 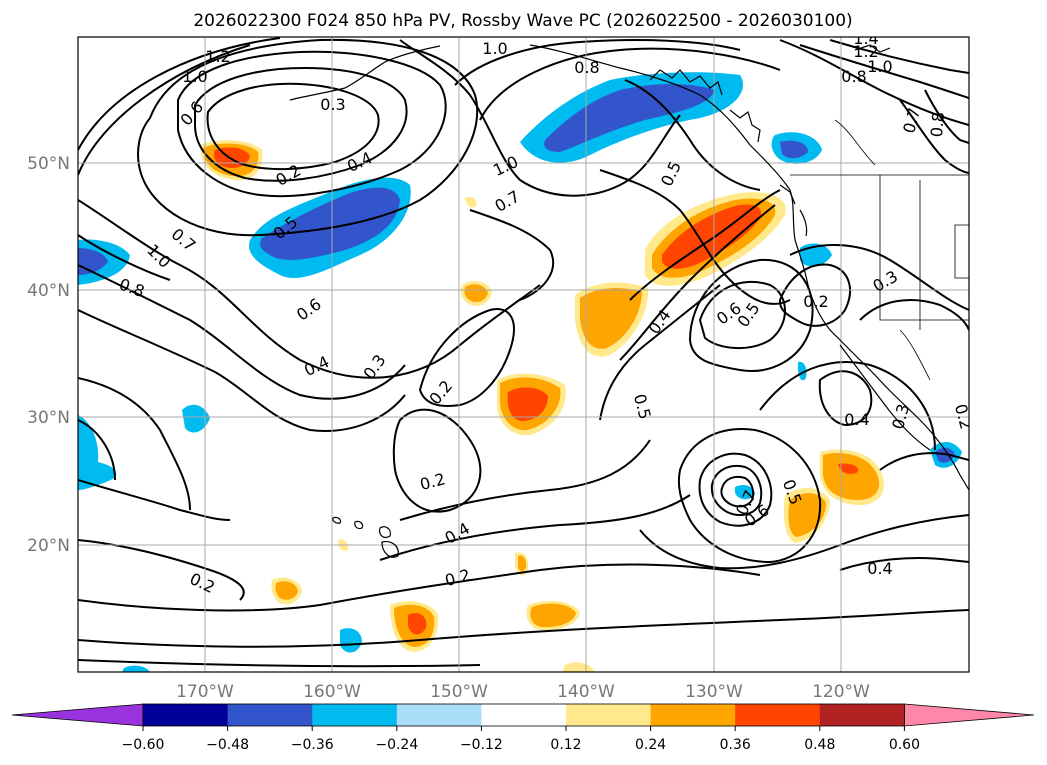 I want to click on colorbar-frame, so click(x=523, y=715).